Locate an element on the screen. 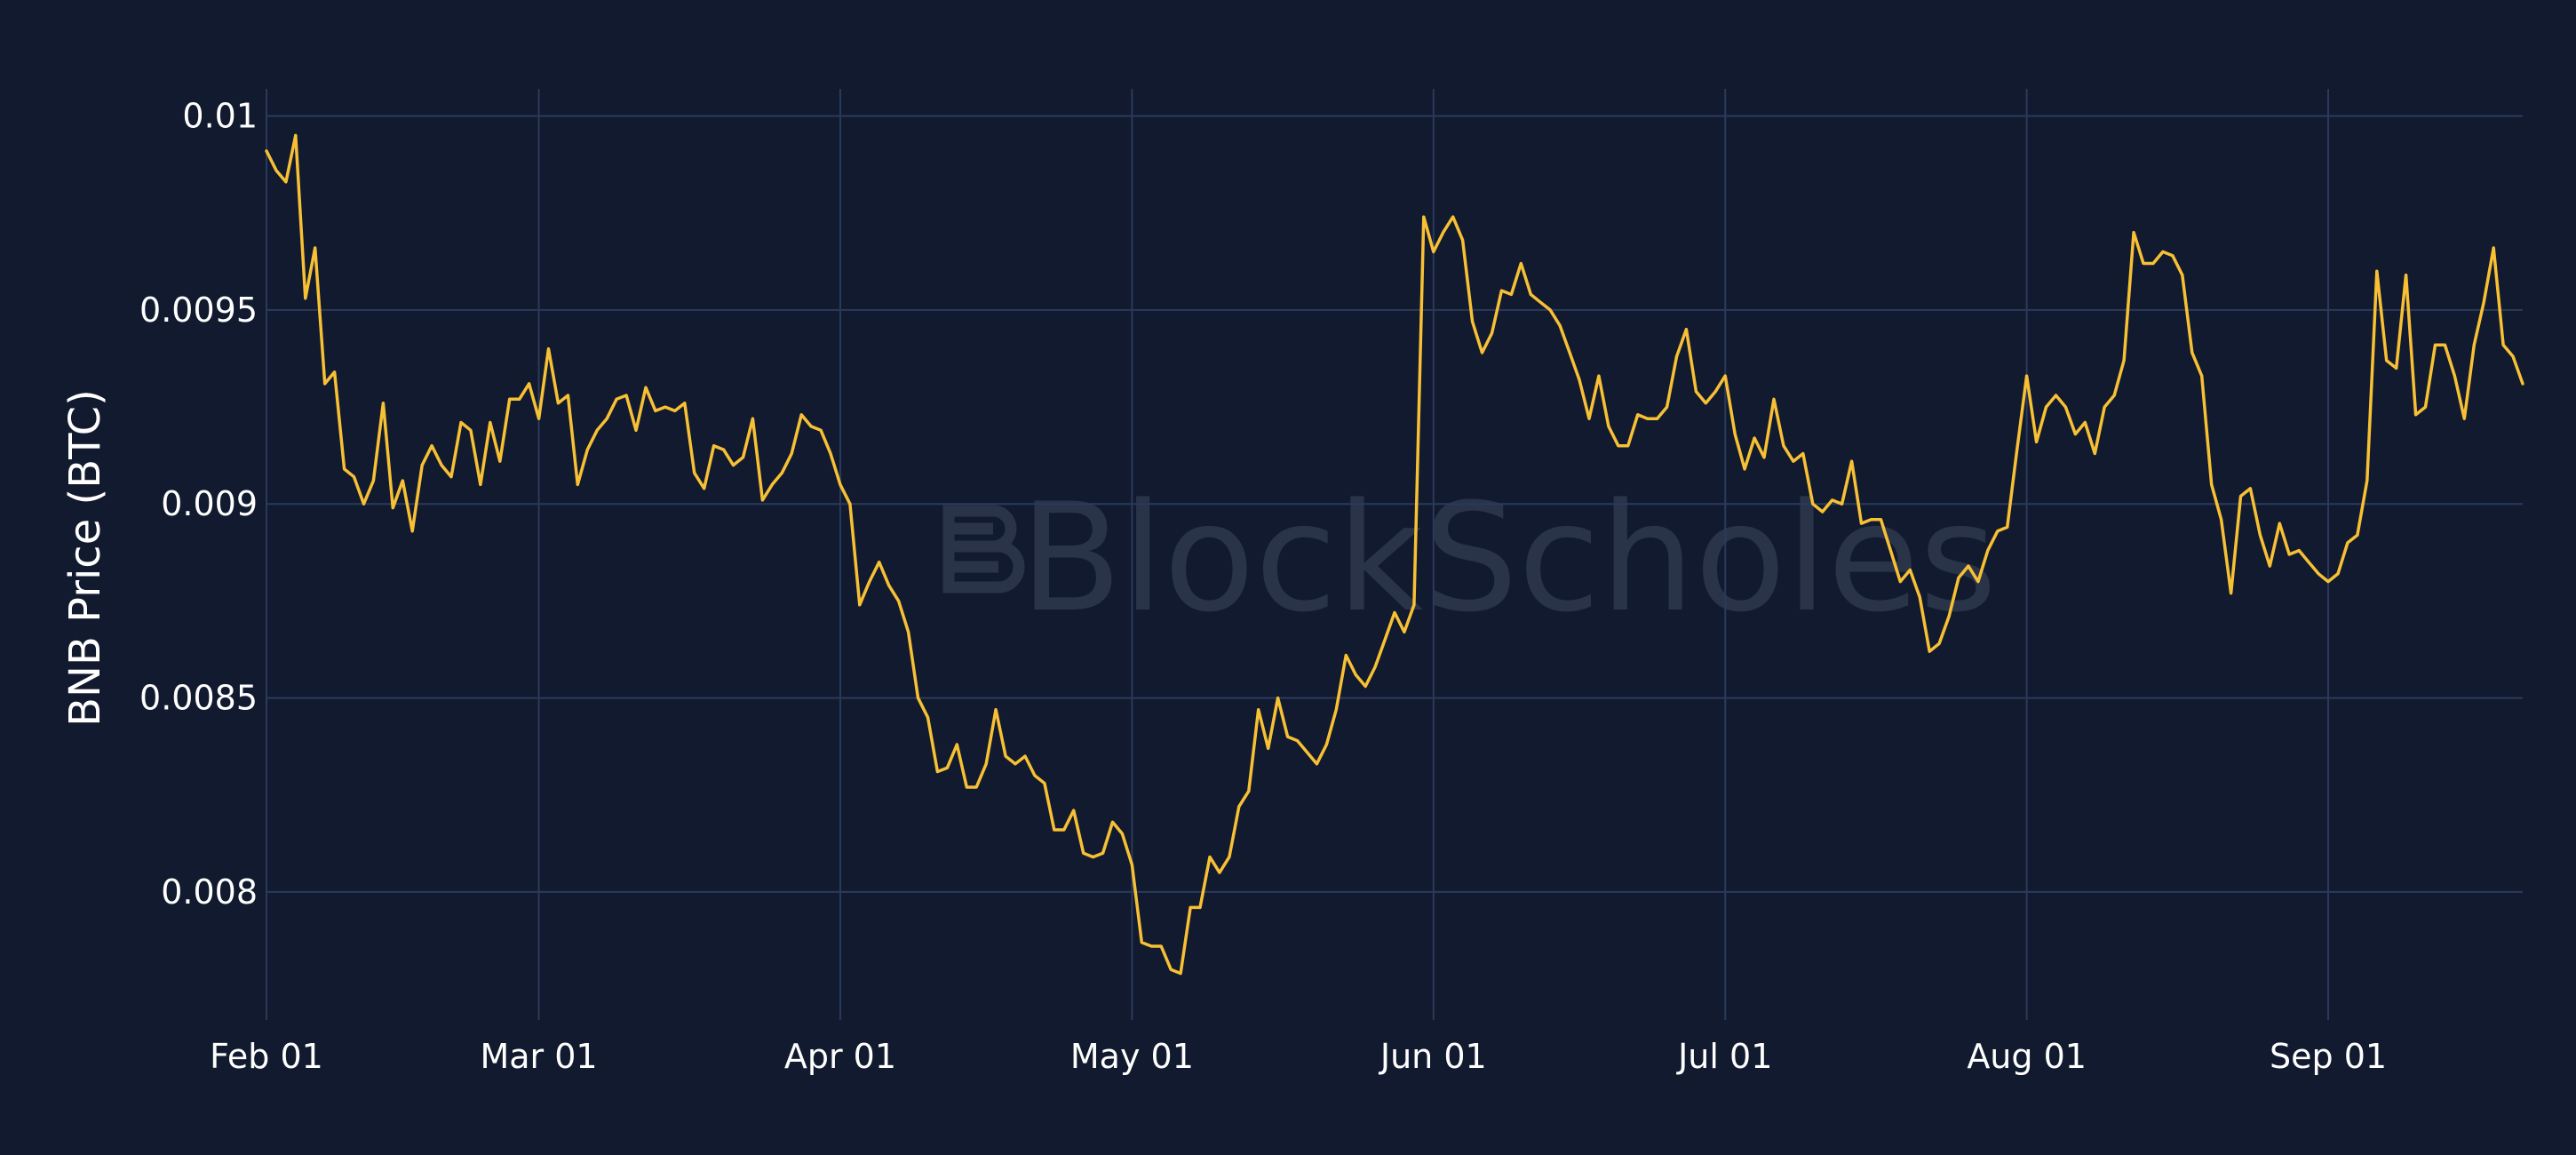  y-tick-label: 0.0095 is located at coordinates (198, 310).